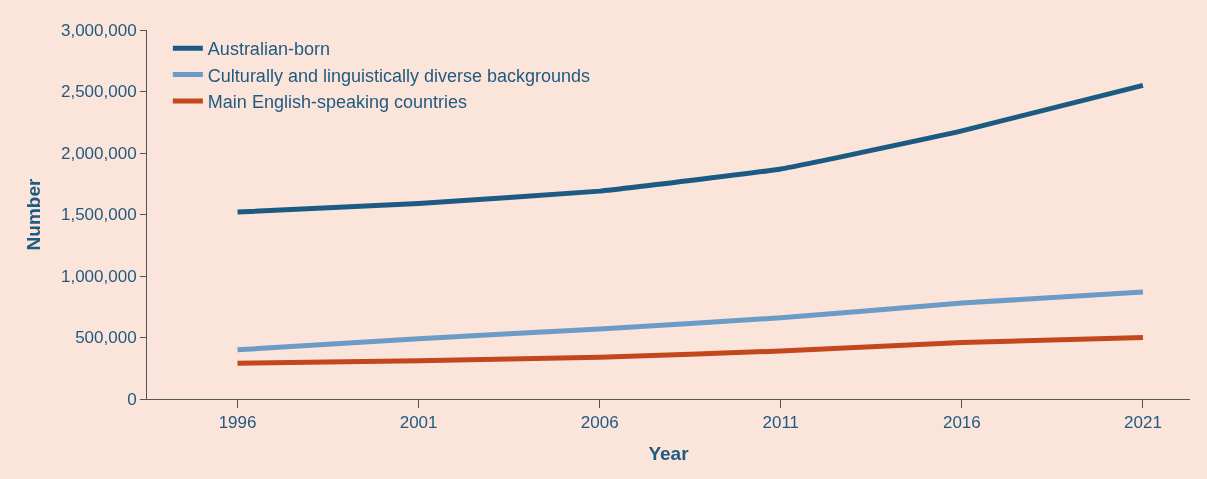  I want to click on y-tick-label: 3,000,000, so click(98, 30).